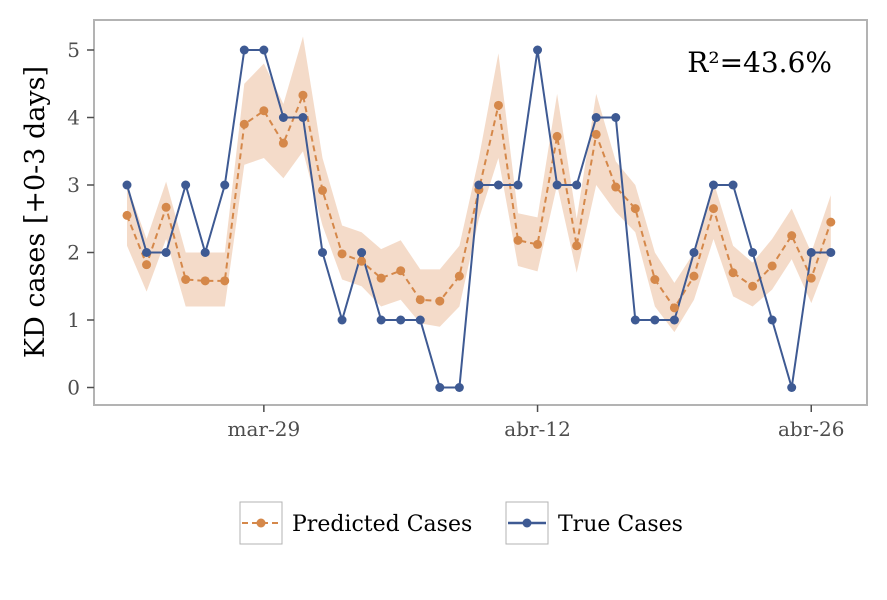 The image size is (887, 600). Describe the element at coordinates (73, 185) in the screenshot. I see `y-tick-label: 3` at that location.